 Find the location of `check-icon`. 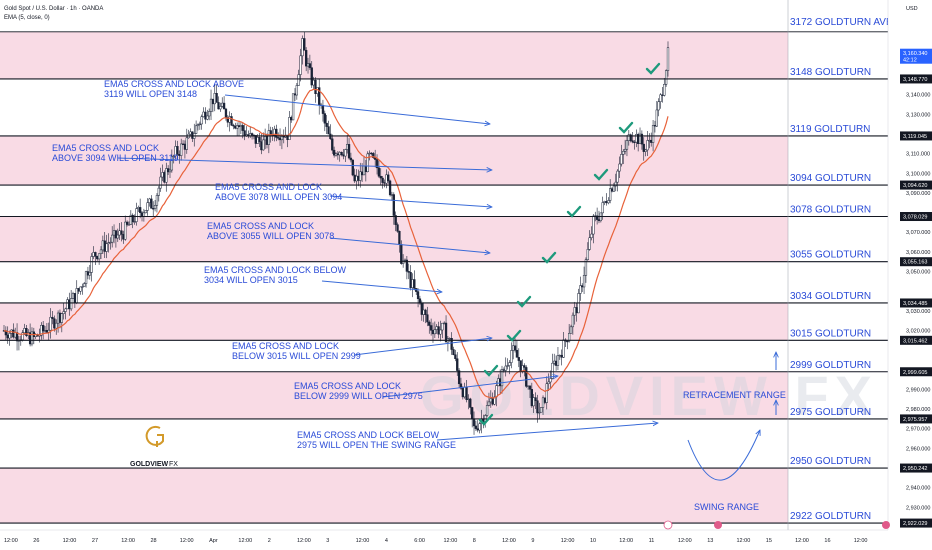

check-icon is located at coordinates (514, 335).